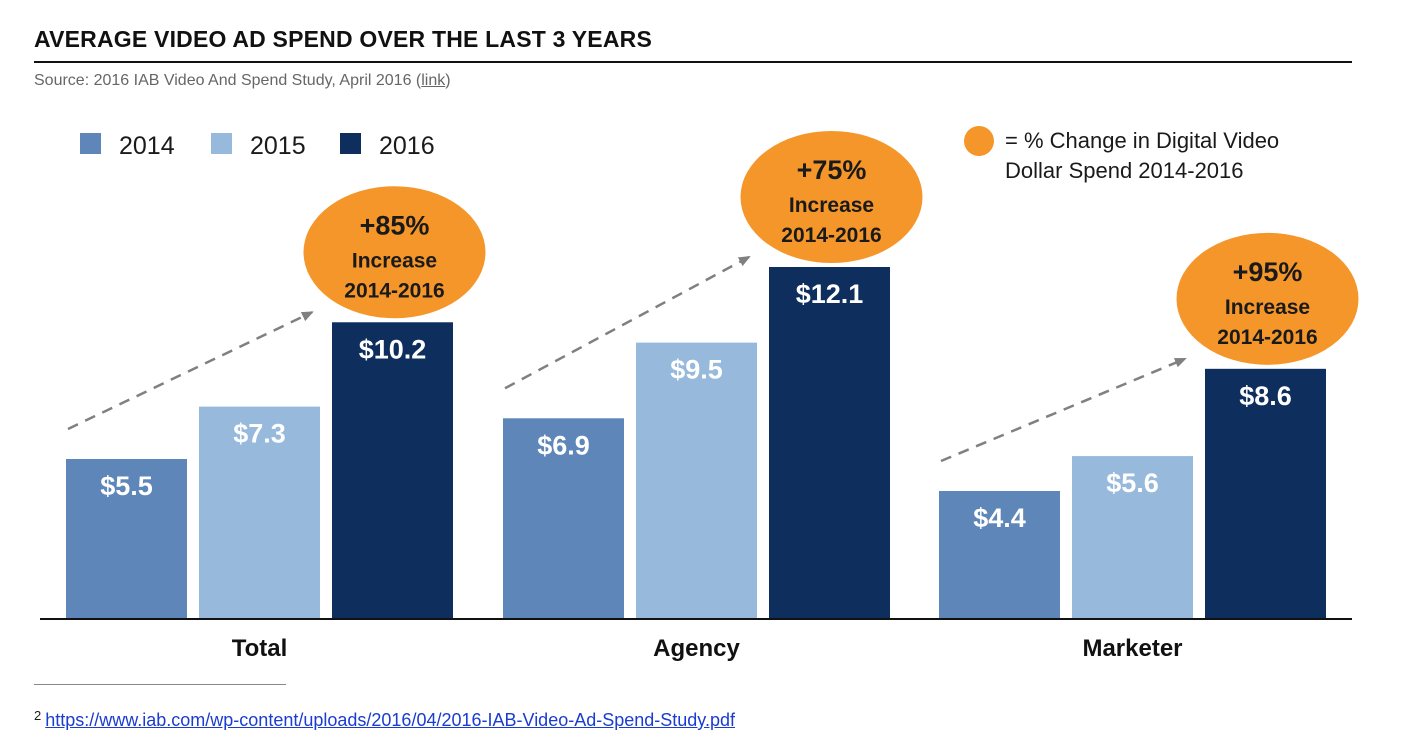 The image size is (1402, 756). Describe the element at coordinates (160, 684) in the screenshot. I see `footnote-divider` at that location.